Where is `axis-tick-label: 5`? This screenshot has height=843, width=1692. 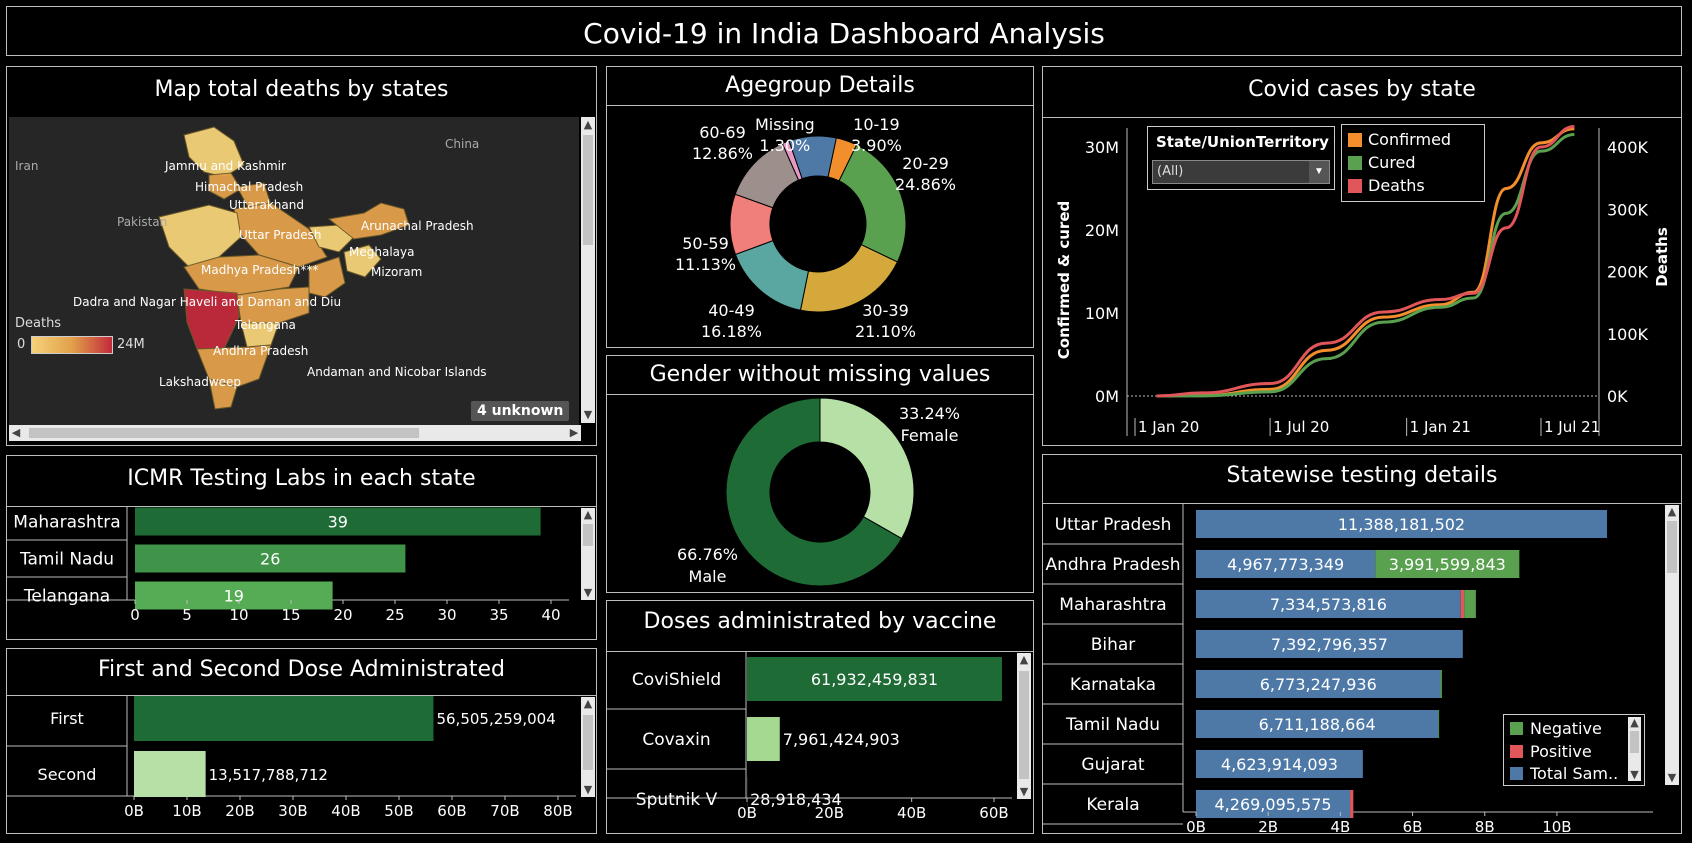
axis-tick-label: 5 is located at coordinates (187, 615).